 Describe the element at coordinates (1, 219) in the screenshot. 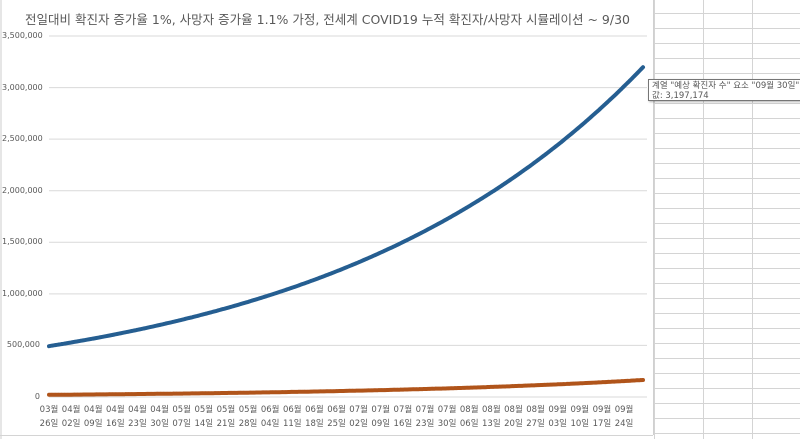

I see `window-left-edge` at that location.